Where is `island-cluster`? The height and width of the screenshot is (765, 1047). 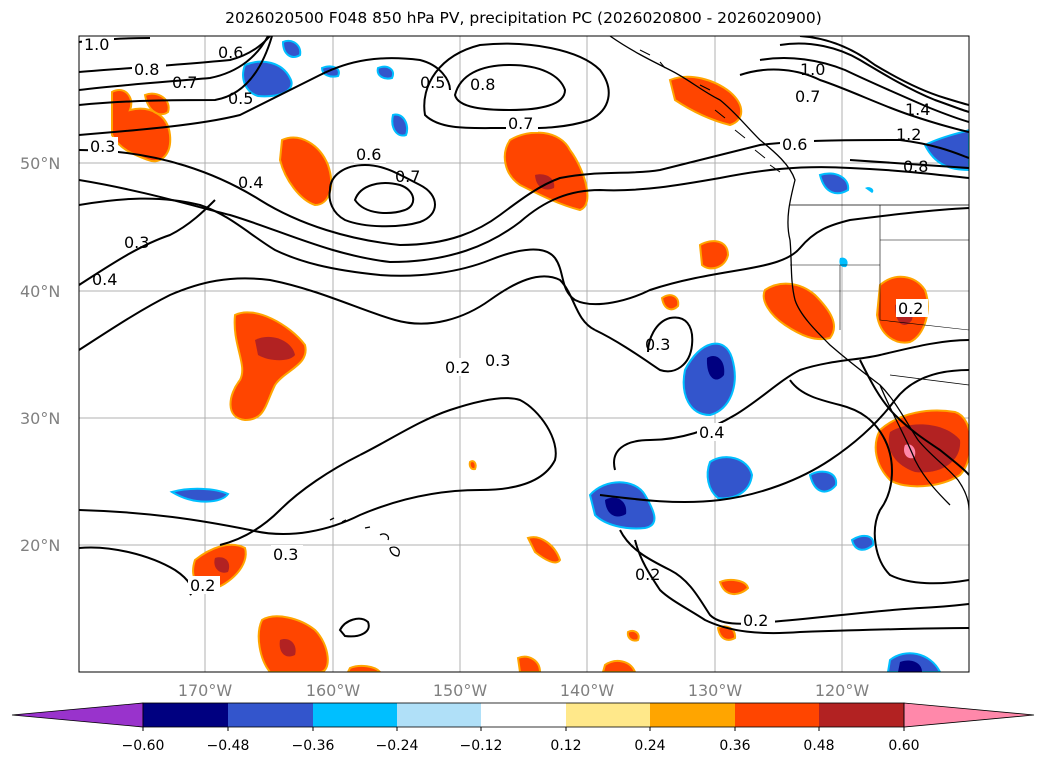 island-cluster is located at coordinates (710, 111).